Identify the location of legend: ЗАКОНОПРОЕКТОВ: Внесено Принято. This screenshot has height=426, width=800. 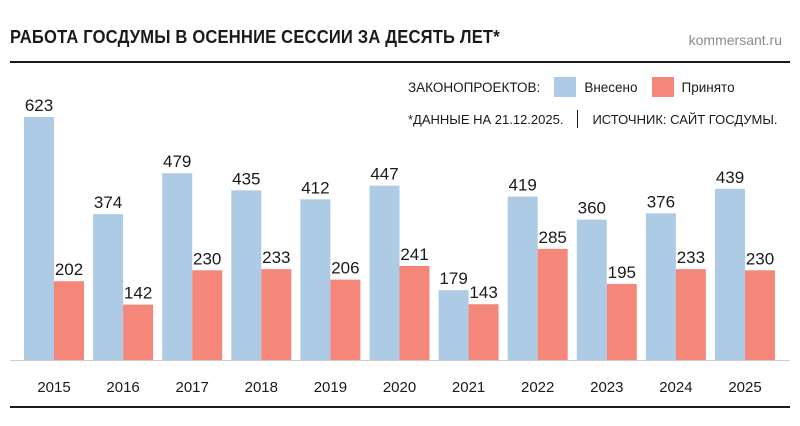
(571, 87).